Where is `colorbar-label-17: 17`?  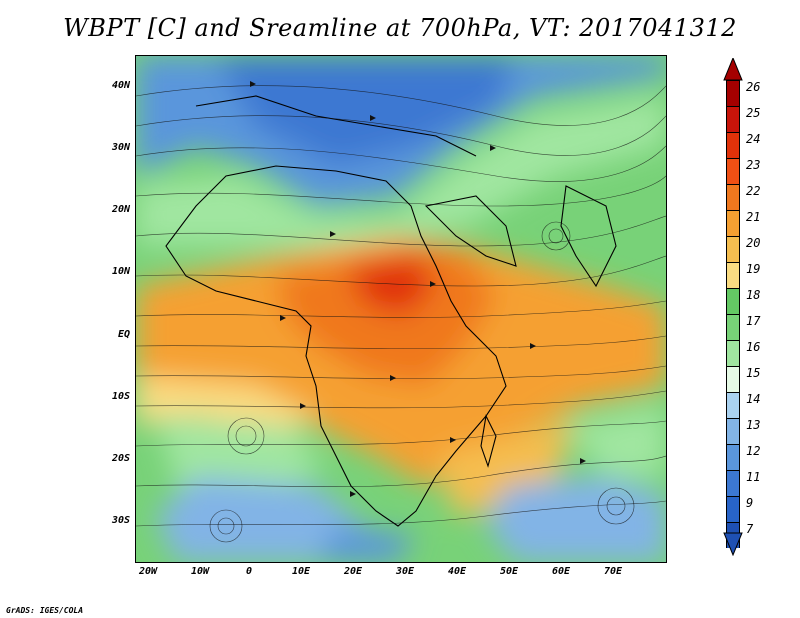
colorbar-label-17: 17 is located at coordinates (753, 321).